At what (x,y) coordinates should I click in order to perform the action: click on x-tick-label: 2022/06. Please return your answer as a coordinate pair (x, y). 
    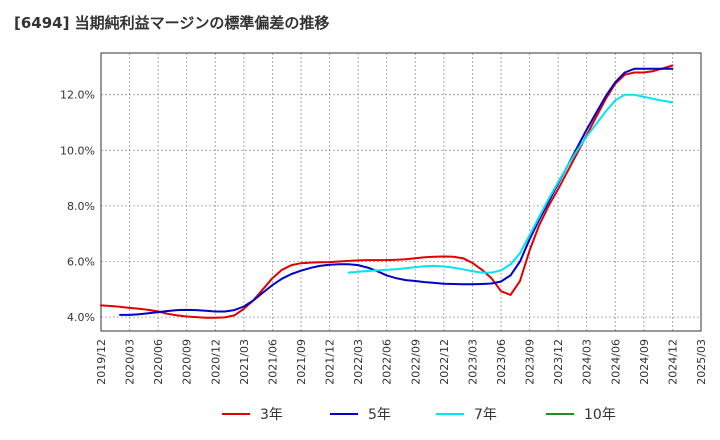
    Looking at the image, I should click on (387, 362).